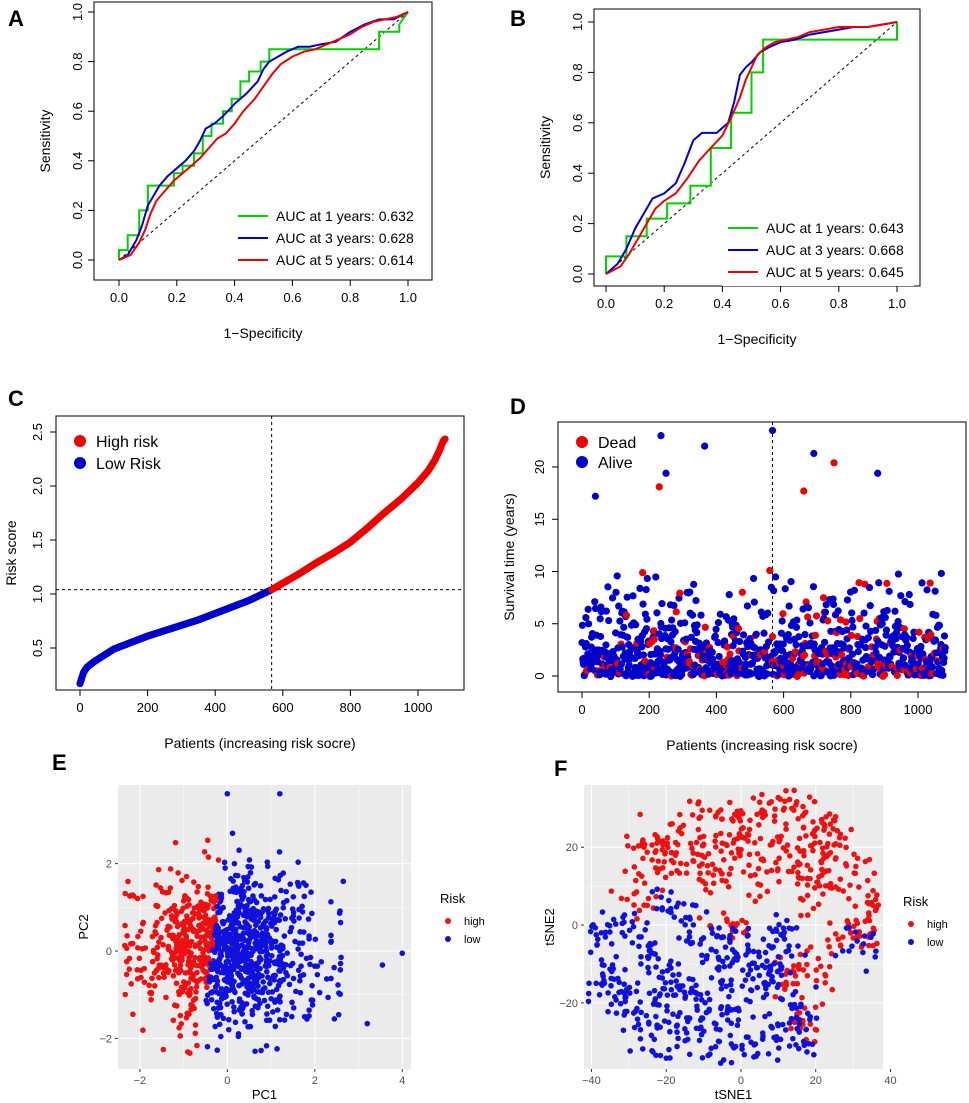  Describe the element at coordinates (539, 623) in the screenshot. I see `y-tick-label: 5` at that location.